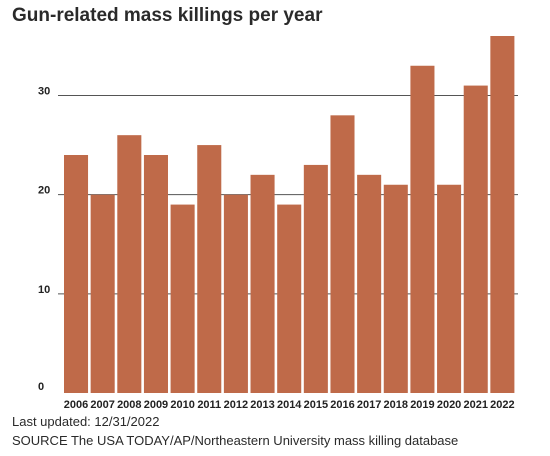 The width and height of the screenshot is (550, 456). I want to click on last-updated-note: Last updated: 12/31/2022, so click(86, 421).